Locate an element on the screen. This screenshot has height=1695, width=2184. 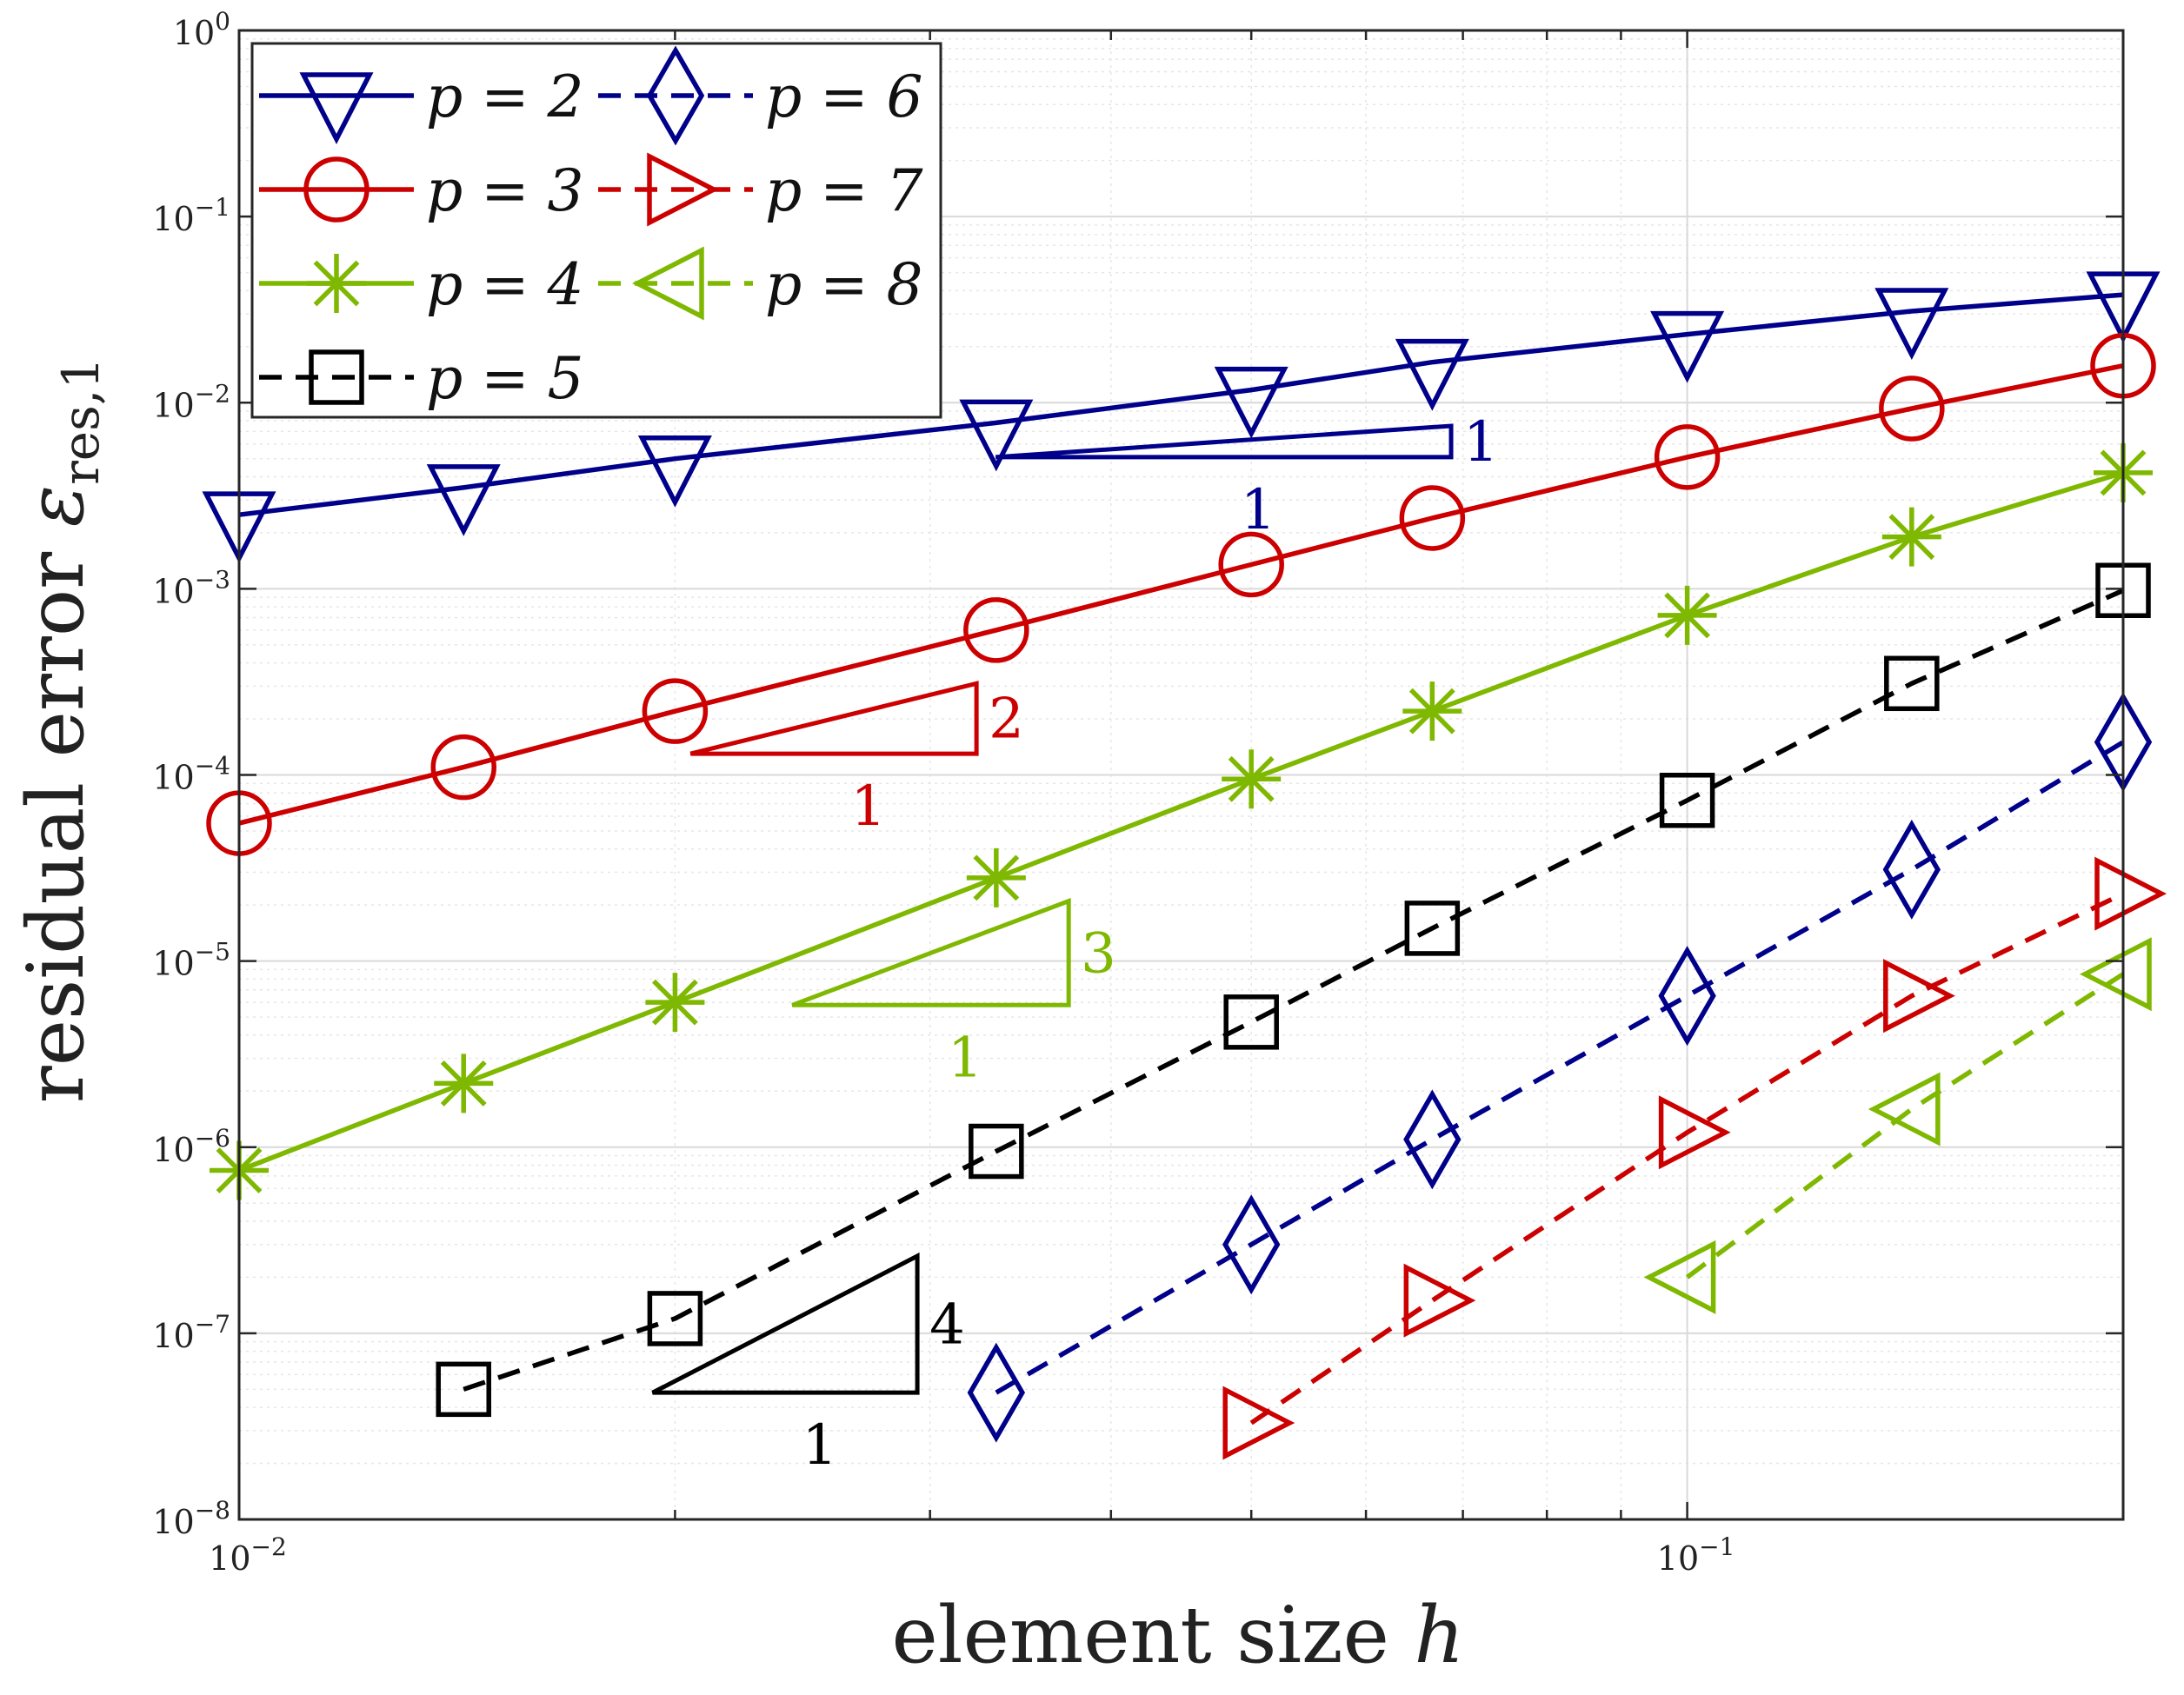
slope-triangle: 41 is located at coordinates (808, 1365).